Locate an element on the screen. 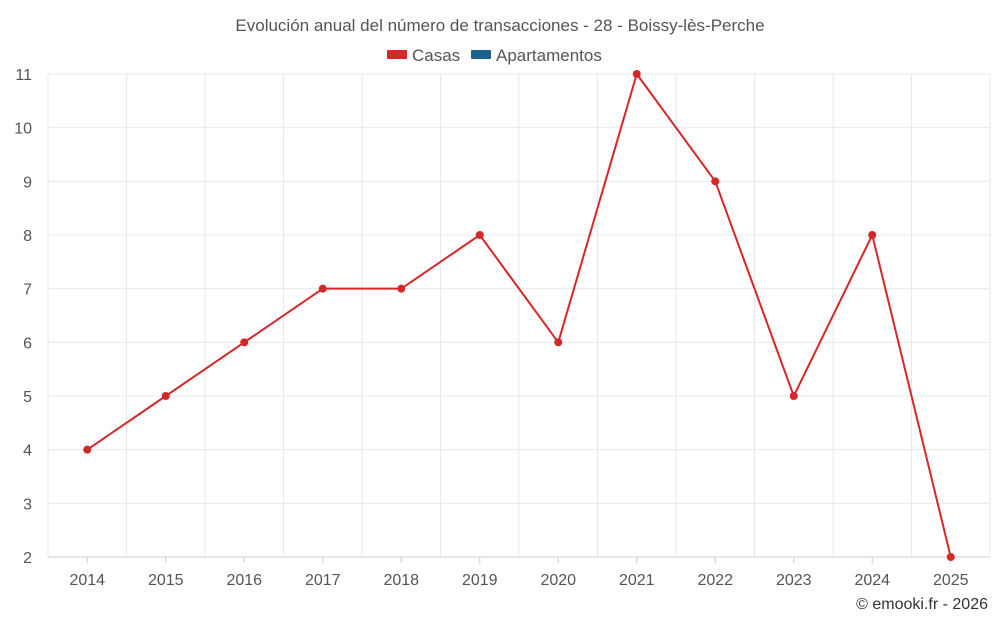 This screenshot has width=1000, height=625. x-tick-label: 2019 is located at coordinates (480, 580).